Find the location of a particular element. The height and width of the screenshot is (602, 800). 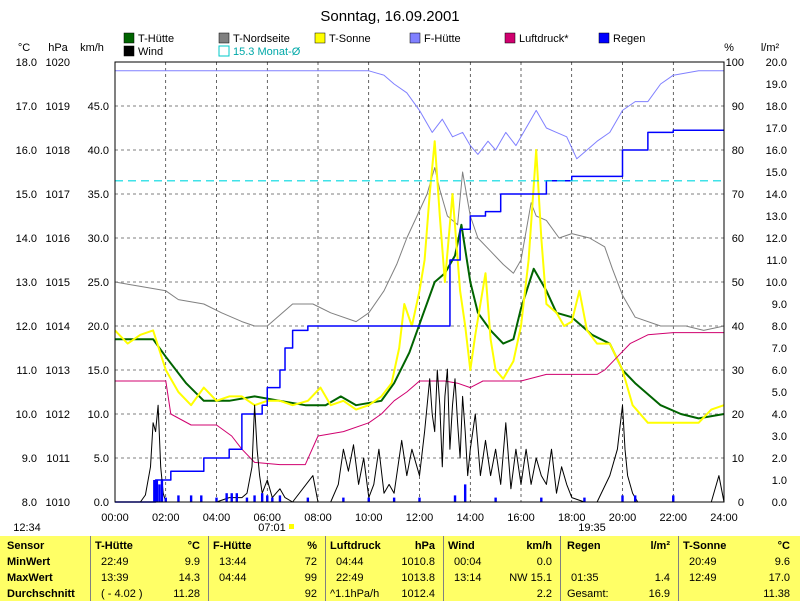

temp-tick-label: 10.0 is located at coordinates (26, 415).